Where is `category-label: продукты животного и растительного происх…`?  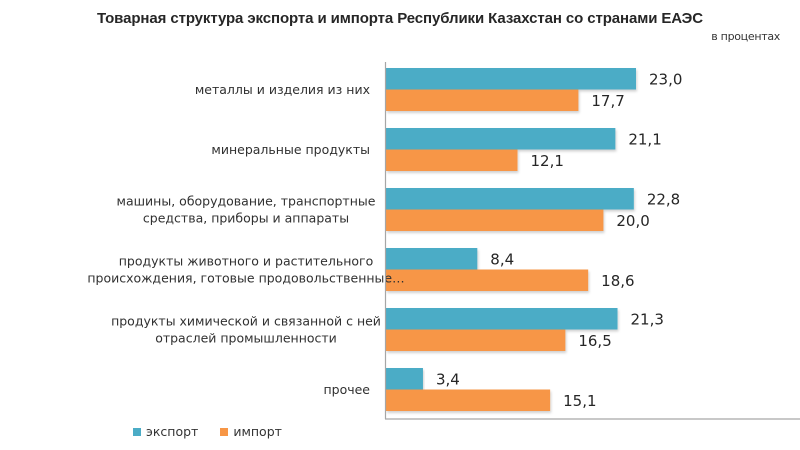
category-label: продукты животного и растительного происх… is located at coordinates (245, 270).